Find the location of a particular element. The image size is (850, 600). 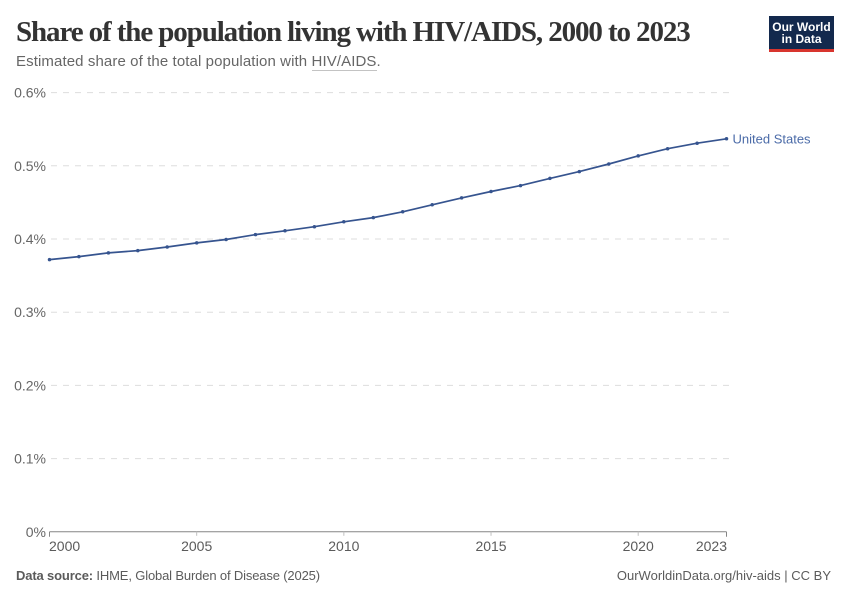

svg-text: 0% is located at coordinates (36, 532).